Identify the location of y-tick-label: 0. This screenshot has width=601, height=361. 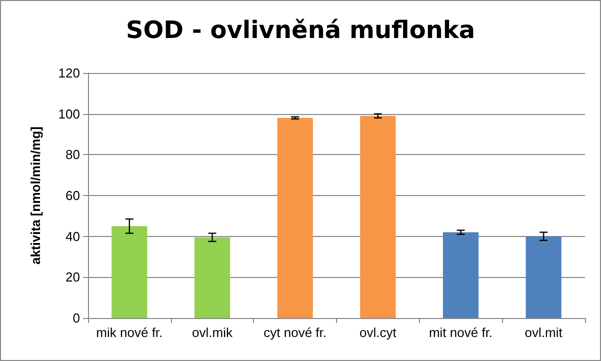
(76, 318).